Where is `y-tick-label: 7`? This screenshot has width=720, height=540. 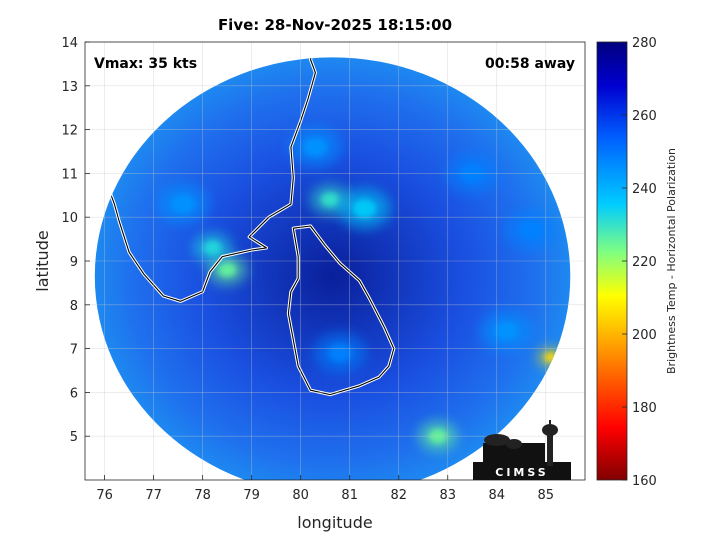
y-tick-label: 7 is located at coordinates (74, 350).